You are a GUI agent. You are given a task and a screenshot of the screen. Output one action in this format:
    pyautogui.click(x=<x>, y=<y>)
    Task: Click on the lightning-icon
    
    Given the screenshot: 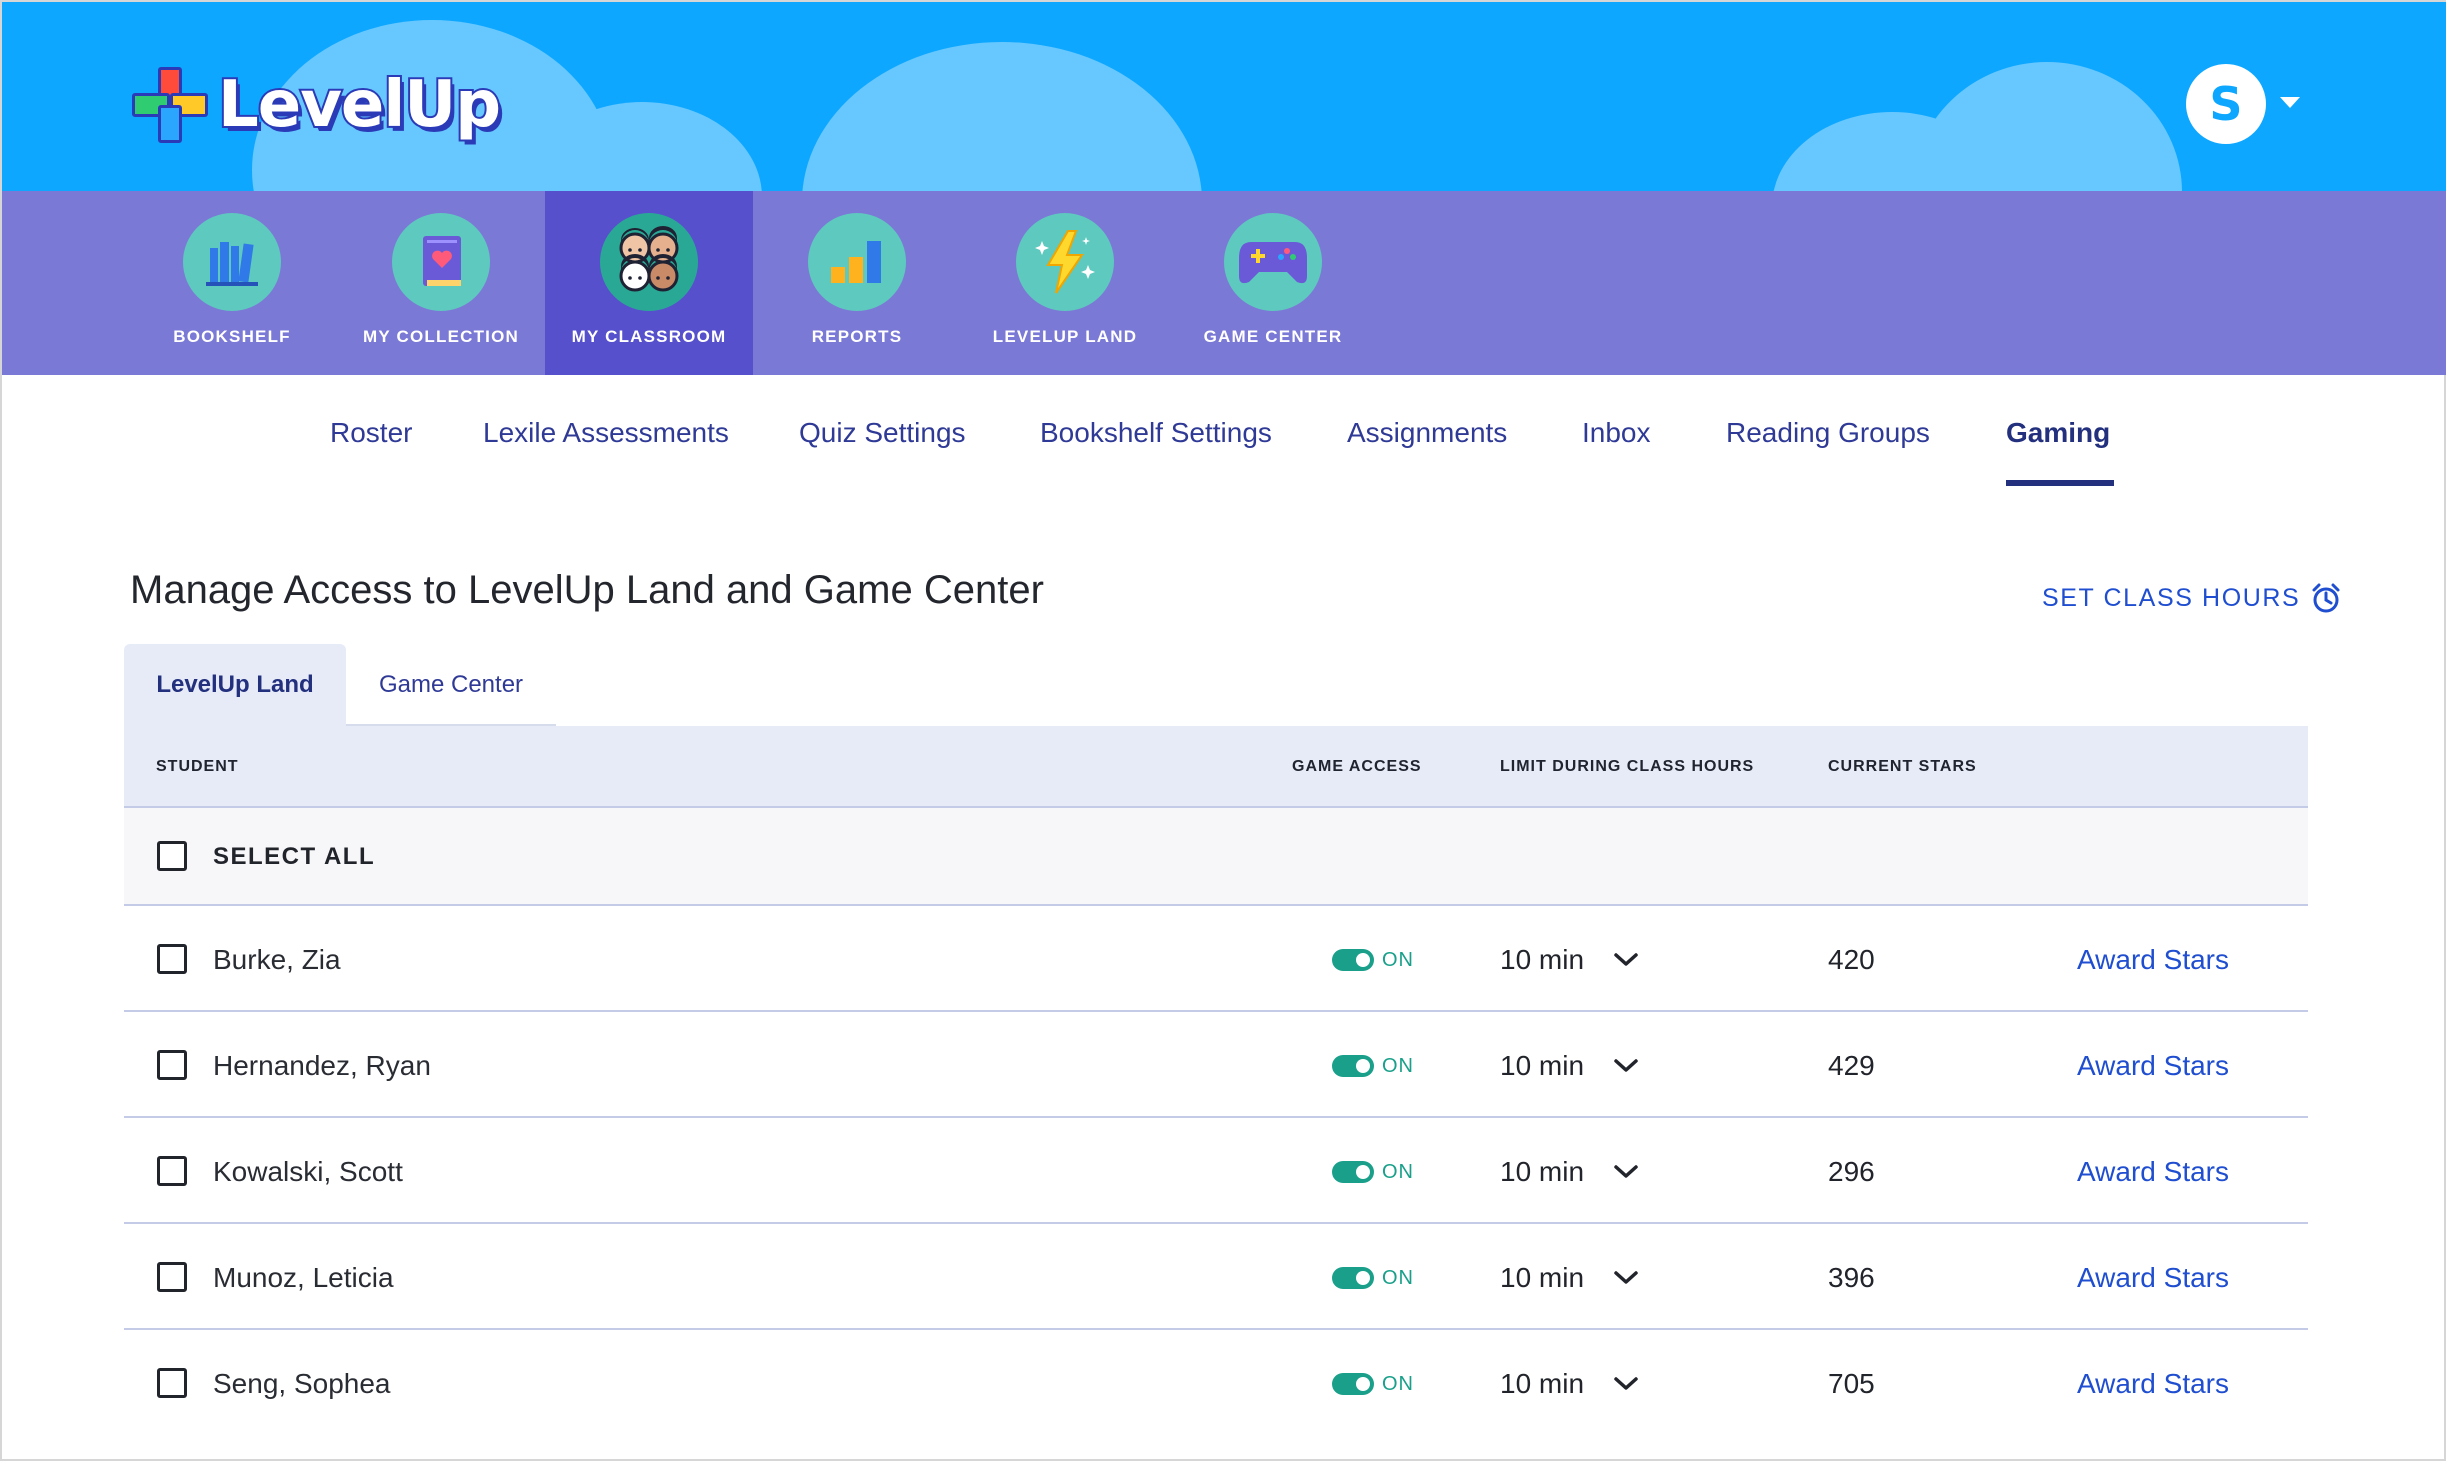 What is the action you would take?
    pyautogui.click(x=1065, y=262)
    